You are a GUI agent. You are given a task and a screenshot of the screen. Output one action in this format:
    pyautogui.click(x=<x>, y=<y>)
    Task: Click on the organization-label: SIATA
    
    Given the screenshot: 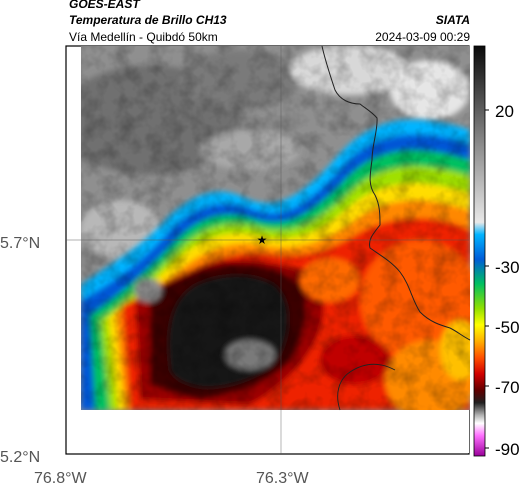 What is the action you would take?
    pyautogui.click(x=452, y=20)
    